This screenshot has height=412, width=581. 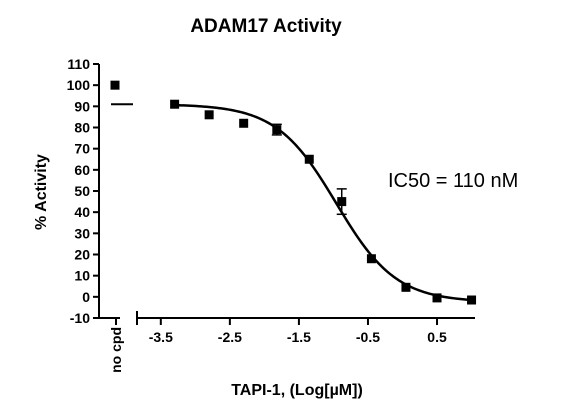 What do you see at coordinates (437, 337) in the screenshot?
I see `x-tick-label: 0.5` at bounding box center [437, 337].